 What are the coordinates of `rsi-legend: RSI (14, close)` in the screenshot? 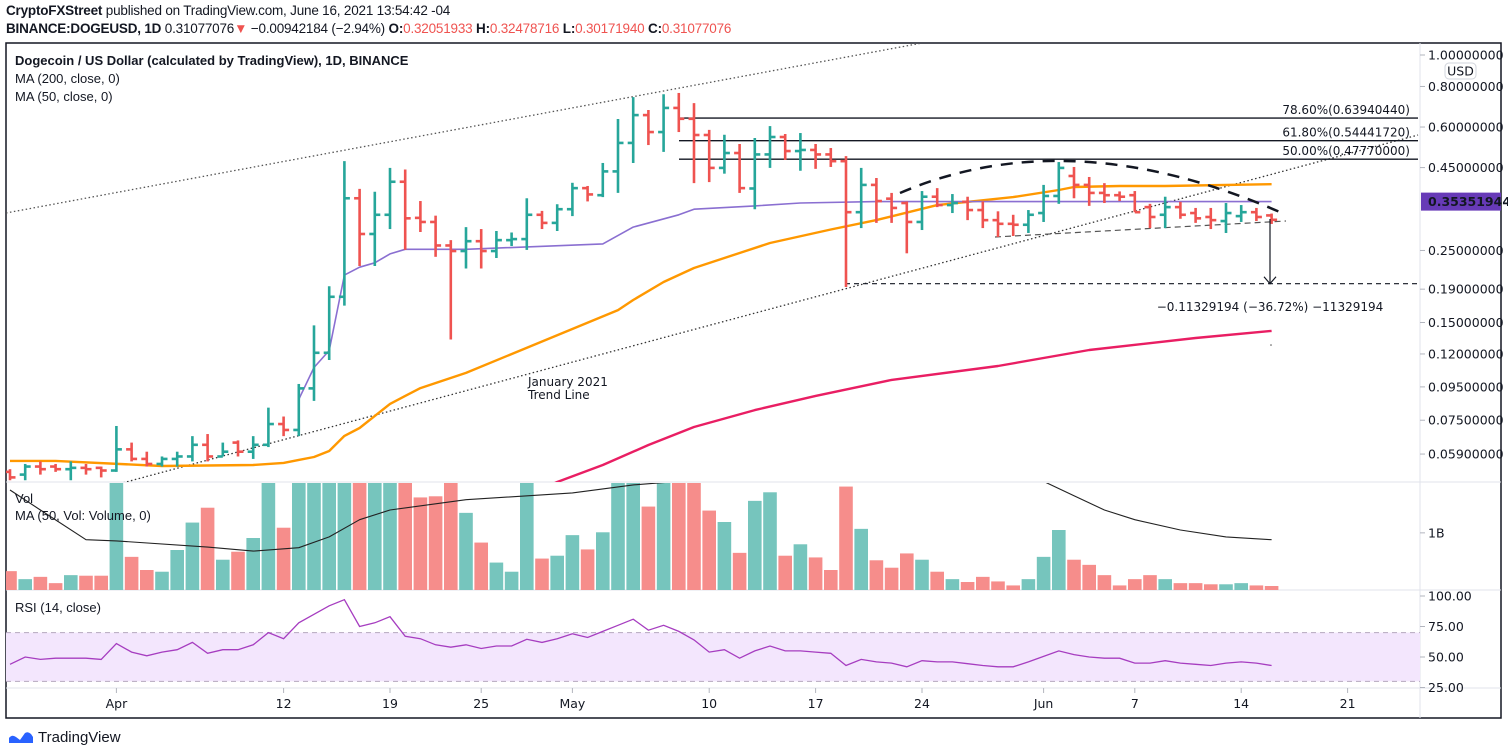 It's located at (58, 607).